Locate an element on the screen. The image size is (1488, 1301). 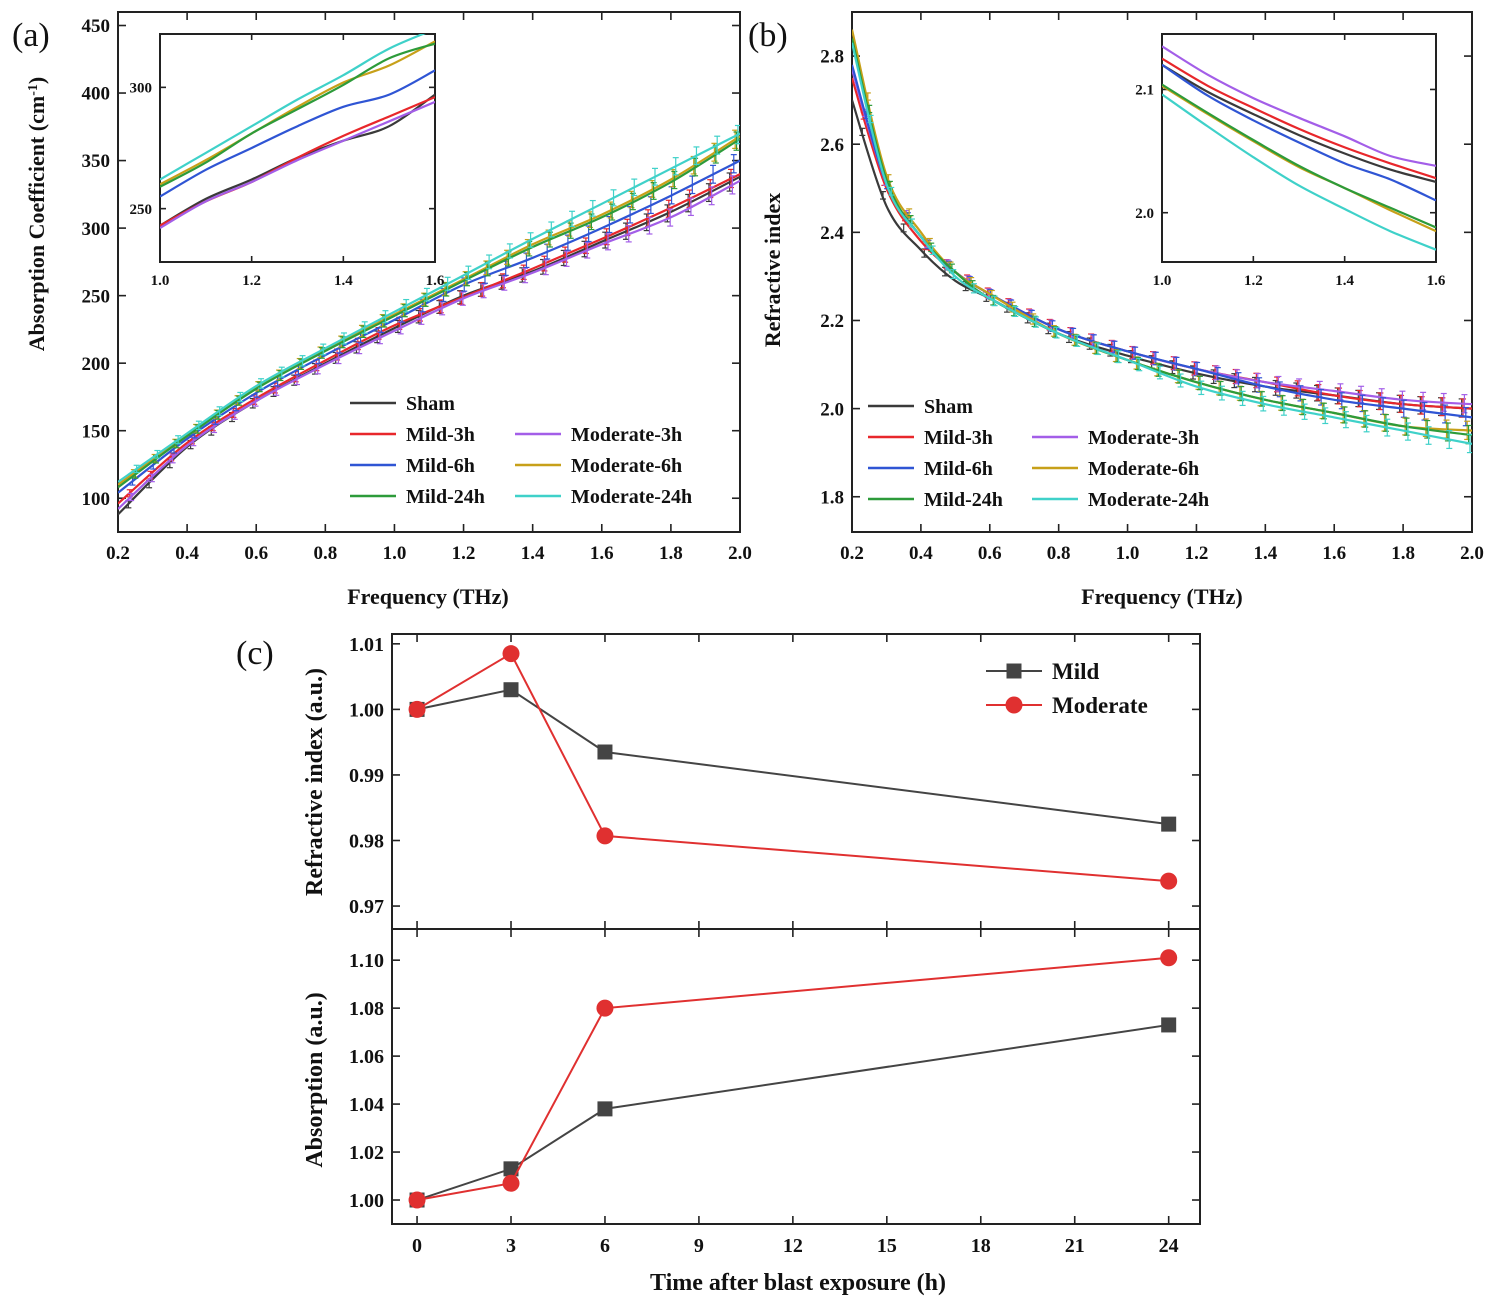
panel-c-top-y-tick-label: 1.01 is located at coordinates (366, 645).